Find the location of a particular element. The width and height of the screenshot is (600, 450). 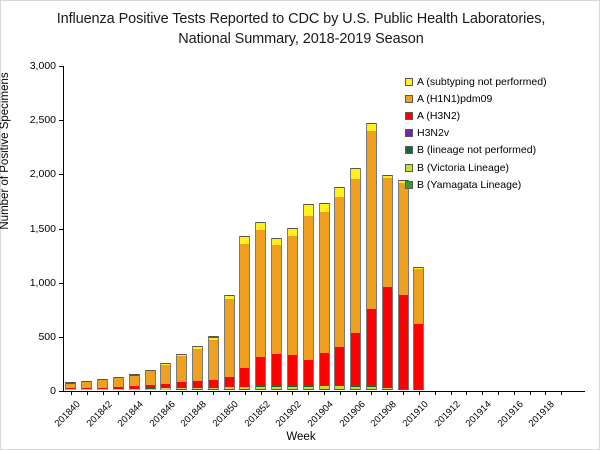

y-tick-label: 2,000 is located at coordinates (42, 174).